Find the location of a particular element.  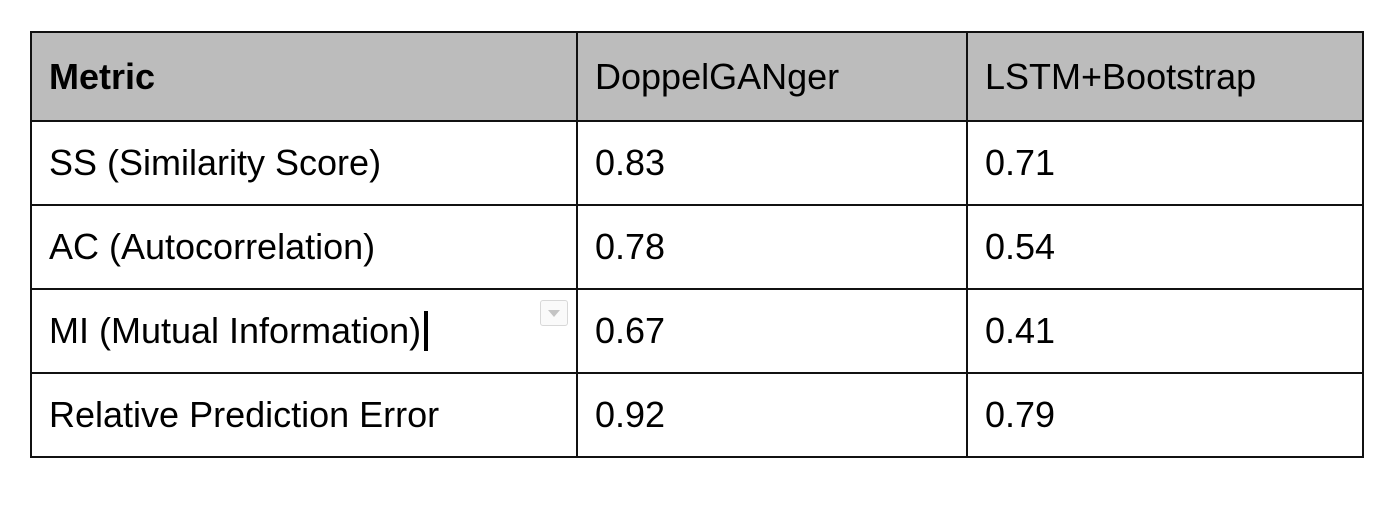

cell-doppelganger: 0.83 is located at coordinates (772, 163).